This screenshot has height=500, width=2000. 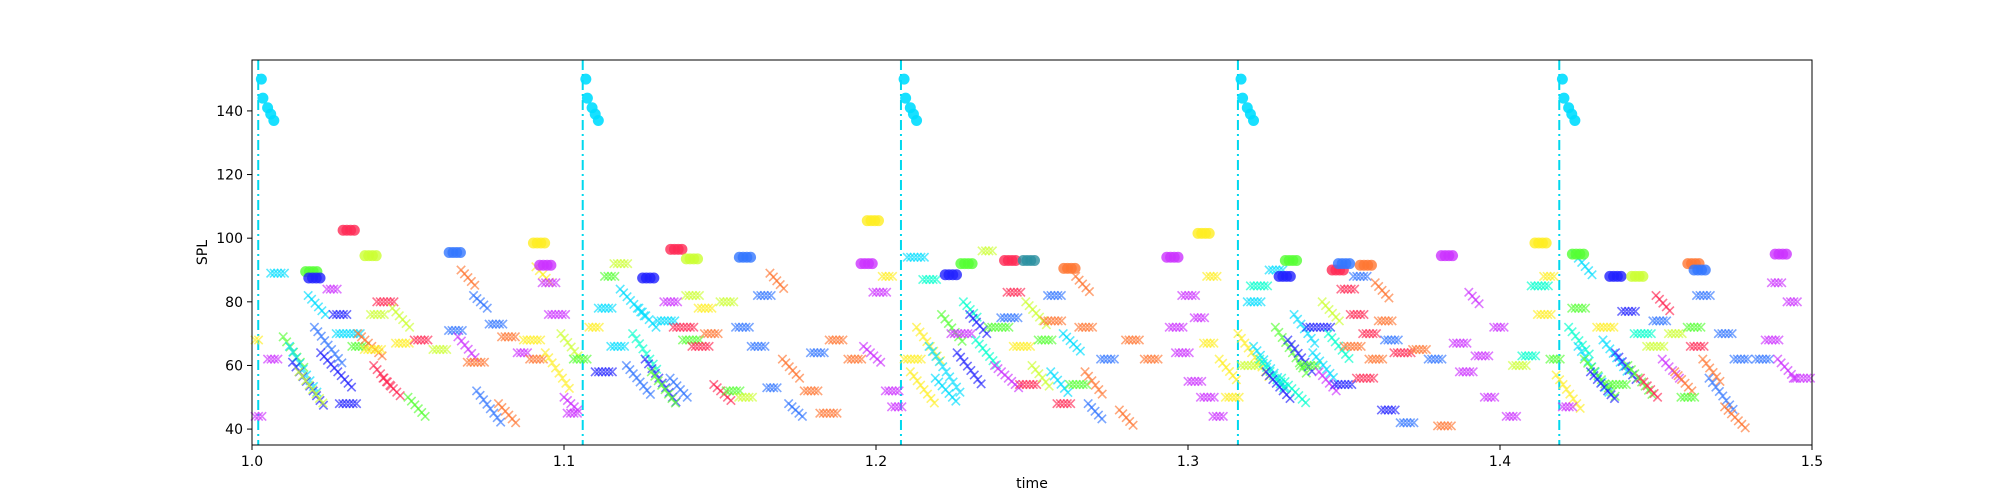 I want to click on y-tick-label: 140, so click(x=229, y=112).